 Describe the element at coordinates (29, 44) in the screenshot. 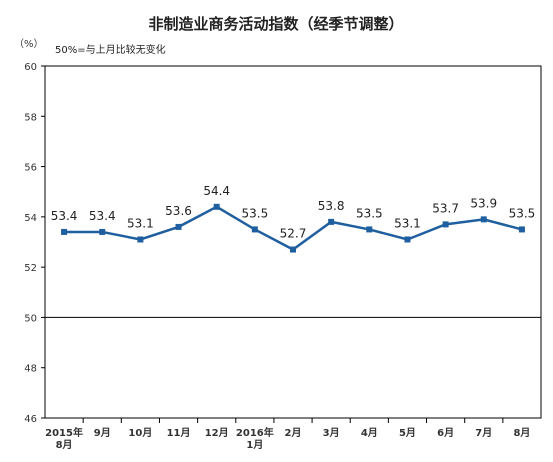

I see `y-axis-unit: （%）` at that location.